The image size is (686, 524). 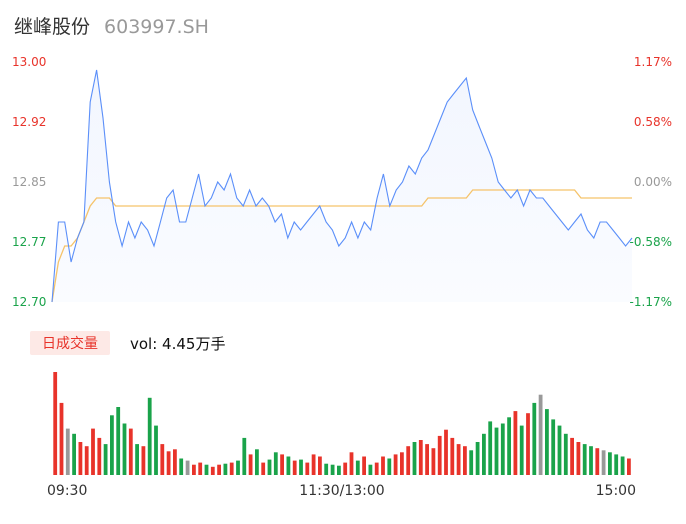 I want to click on percent-tick-label: 1.17%, so click(x=653, y=62).